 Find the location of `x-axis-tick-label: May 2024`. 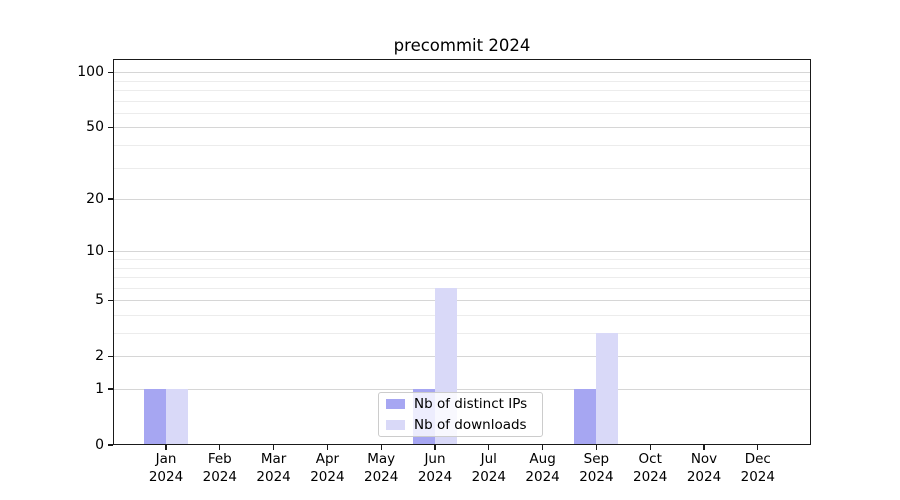

x-axis-tick-label: May 2024 is located at coordinates (381, 468).